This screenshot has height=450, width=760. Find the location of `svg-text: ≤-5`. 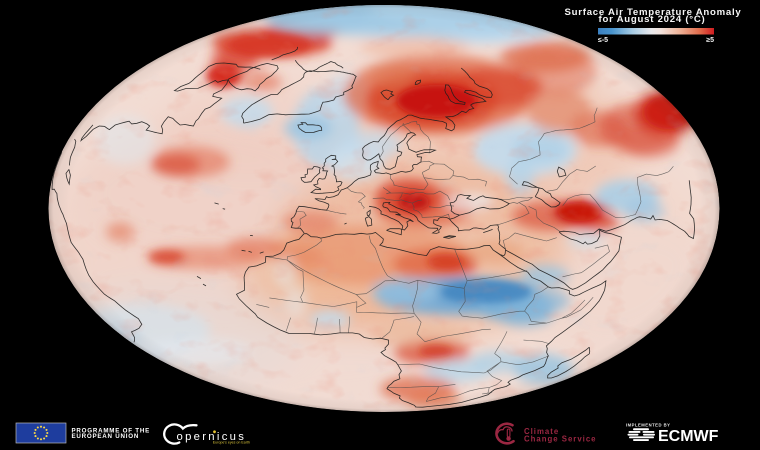

svg-text: ≤-5 is located at coordinates (603, 40).